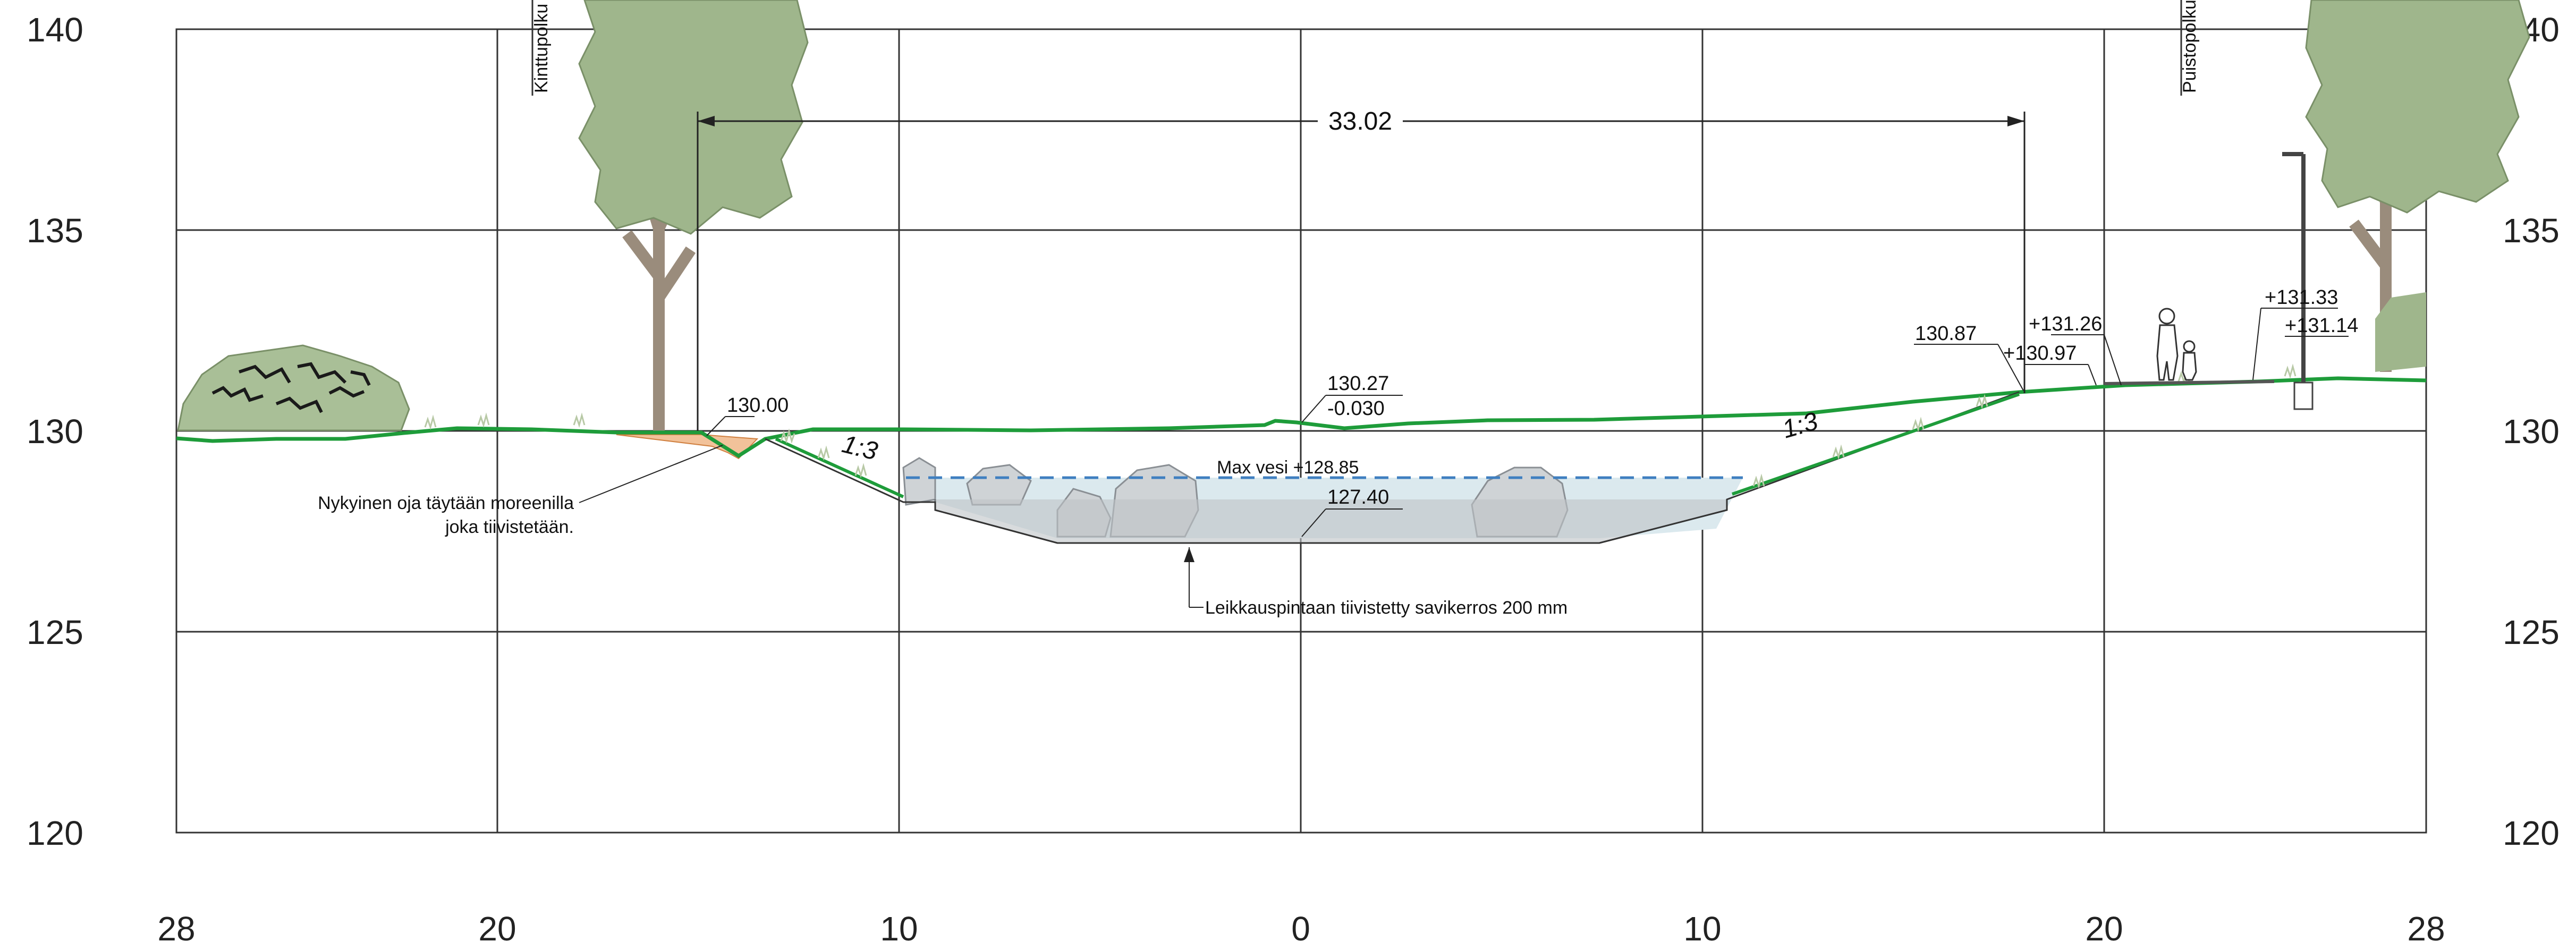 Image resolution: width=2576 pixels, height=950 pixels. What do you see at coordinates (446, 503) in the screenshot?
I see `ditch-note-line1: Nykyinen oja täytään moreenilla` at bounding box center [446, 503].